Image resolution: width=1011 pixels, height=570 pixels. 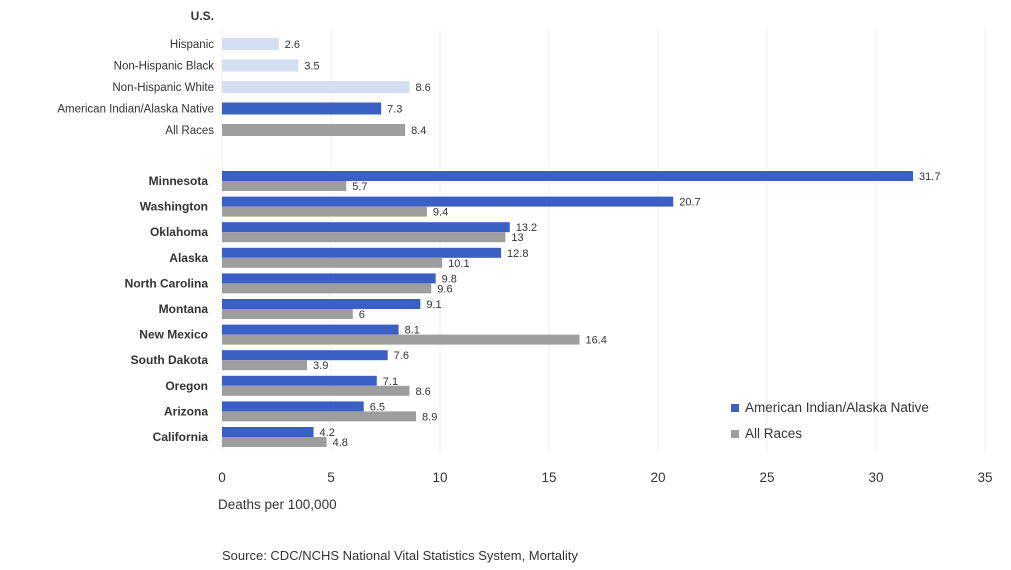 What do you see at coordinates (657, 477) in the screenshot?
I see `x-tick-label: 20` at bounding box center [657, 477].